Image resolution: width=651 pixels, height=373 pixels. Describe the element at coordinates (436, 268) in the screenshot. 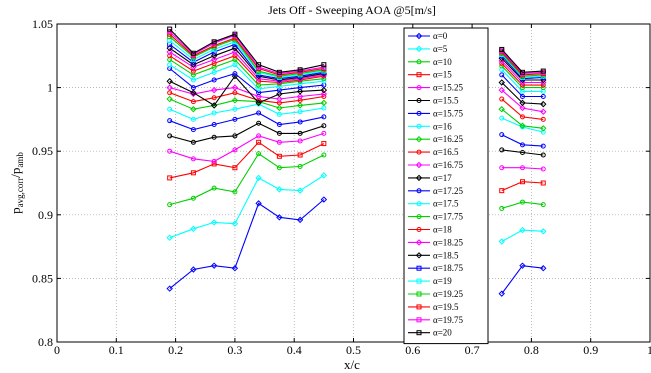

I see `legend-item: α=18.75` at that location.